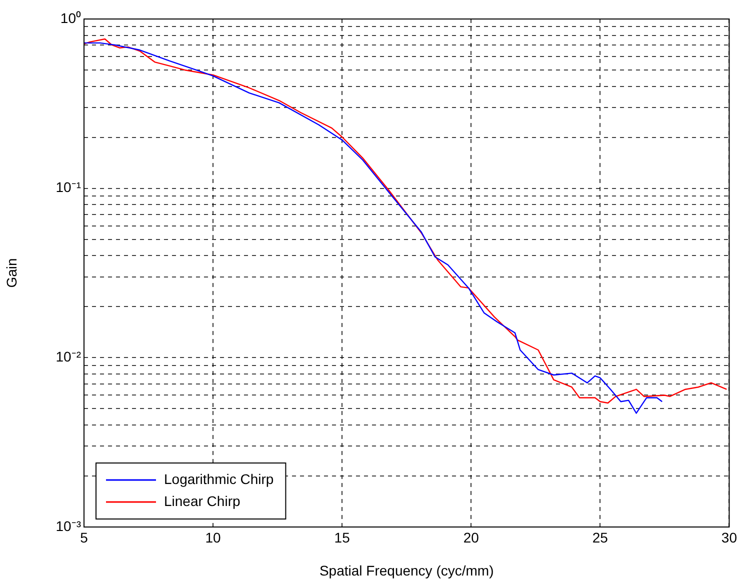 Image resolution: width=740 pixels, height=582 pixels. Describe the element at coordinates (69, 356) in the screenshot. I see `y-tick-label: 10⁻²` at that location.